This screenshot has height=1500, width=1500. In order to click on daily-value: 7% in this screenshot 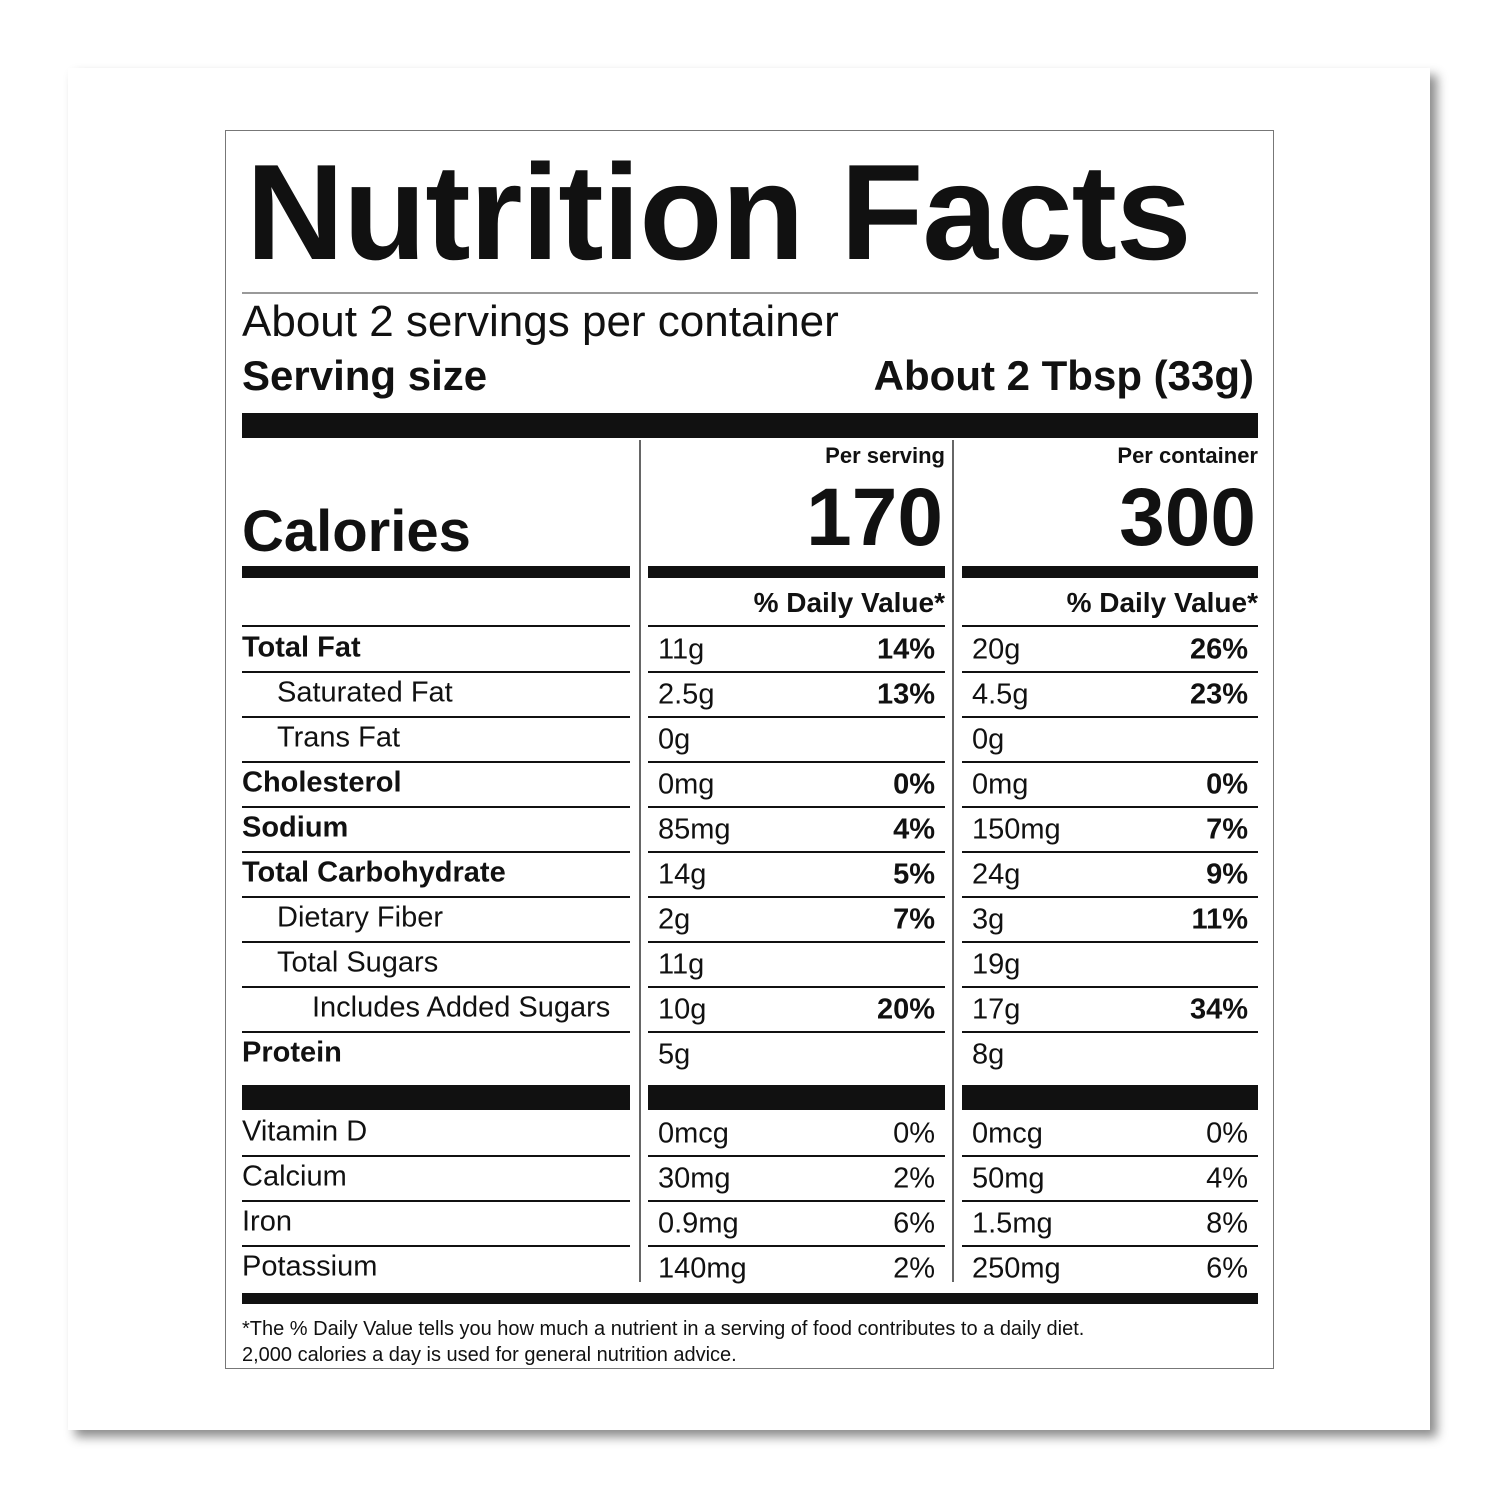, I will do `click(914, 919)`.